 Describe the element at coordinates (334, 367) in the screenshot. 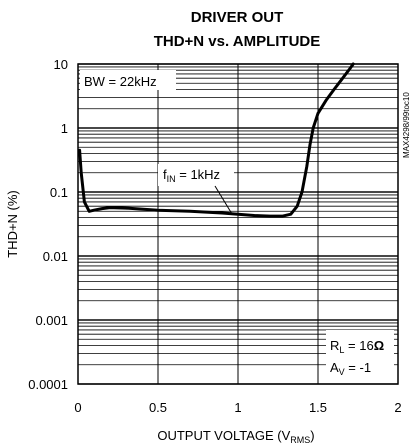

I see `av-label-main: A` at that location.